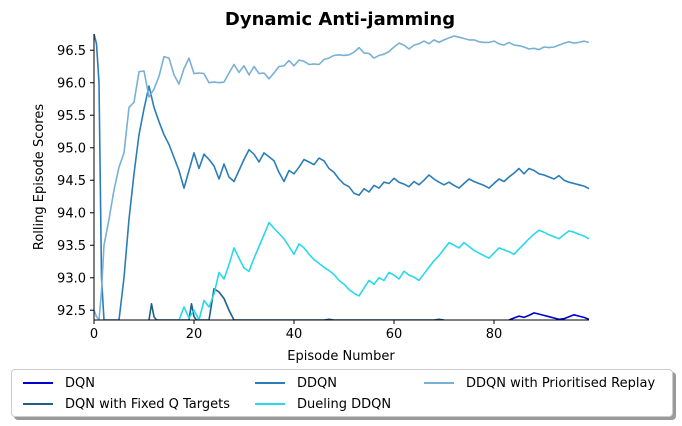 This screenshot has height=426, width=682. Describe the element at coordinates (80, 383) in the screenshot. I see `legend-label-dqn: DQN` at that location.